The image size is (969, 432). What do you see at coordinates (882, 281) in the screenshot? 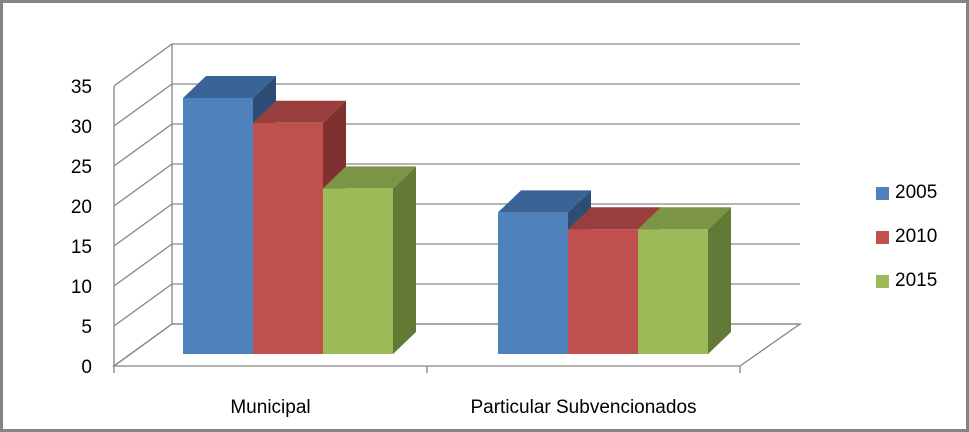
I see `legend-swatch-2015` at bounding box center [882, 281].